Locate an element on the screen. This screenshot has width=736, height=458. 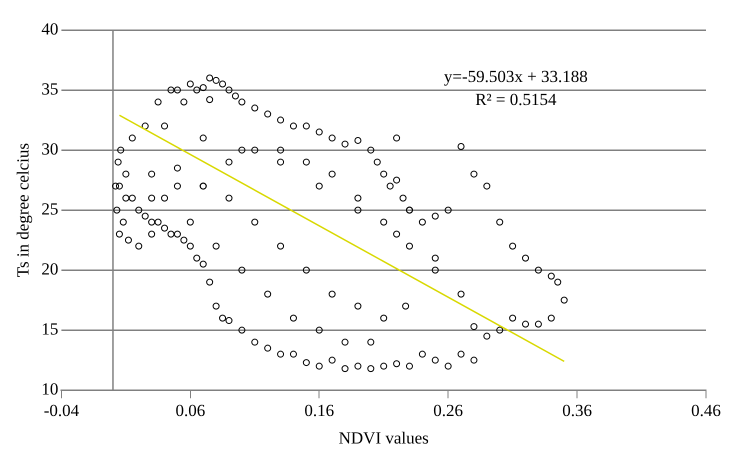
x-tick-label: -0.04 is located at coordinates (62, 410).